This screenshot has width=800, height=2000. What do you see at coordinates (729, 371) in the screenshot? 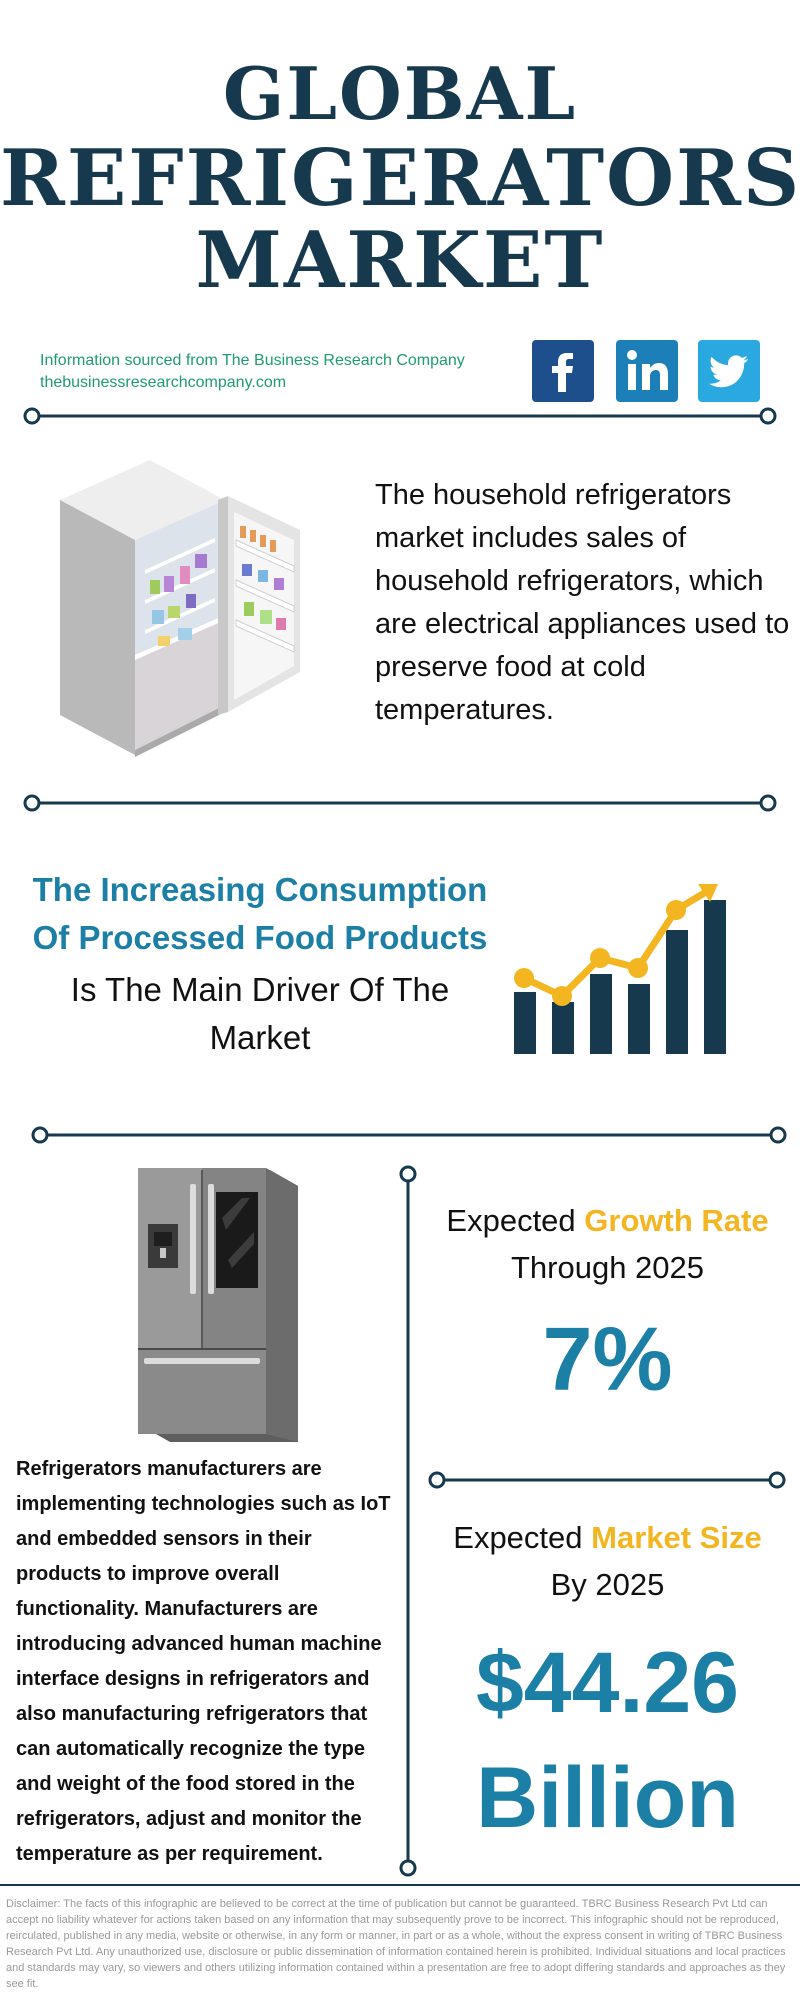
I see `twitter-icon` at bounding box center [729, 371].